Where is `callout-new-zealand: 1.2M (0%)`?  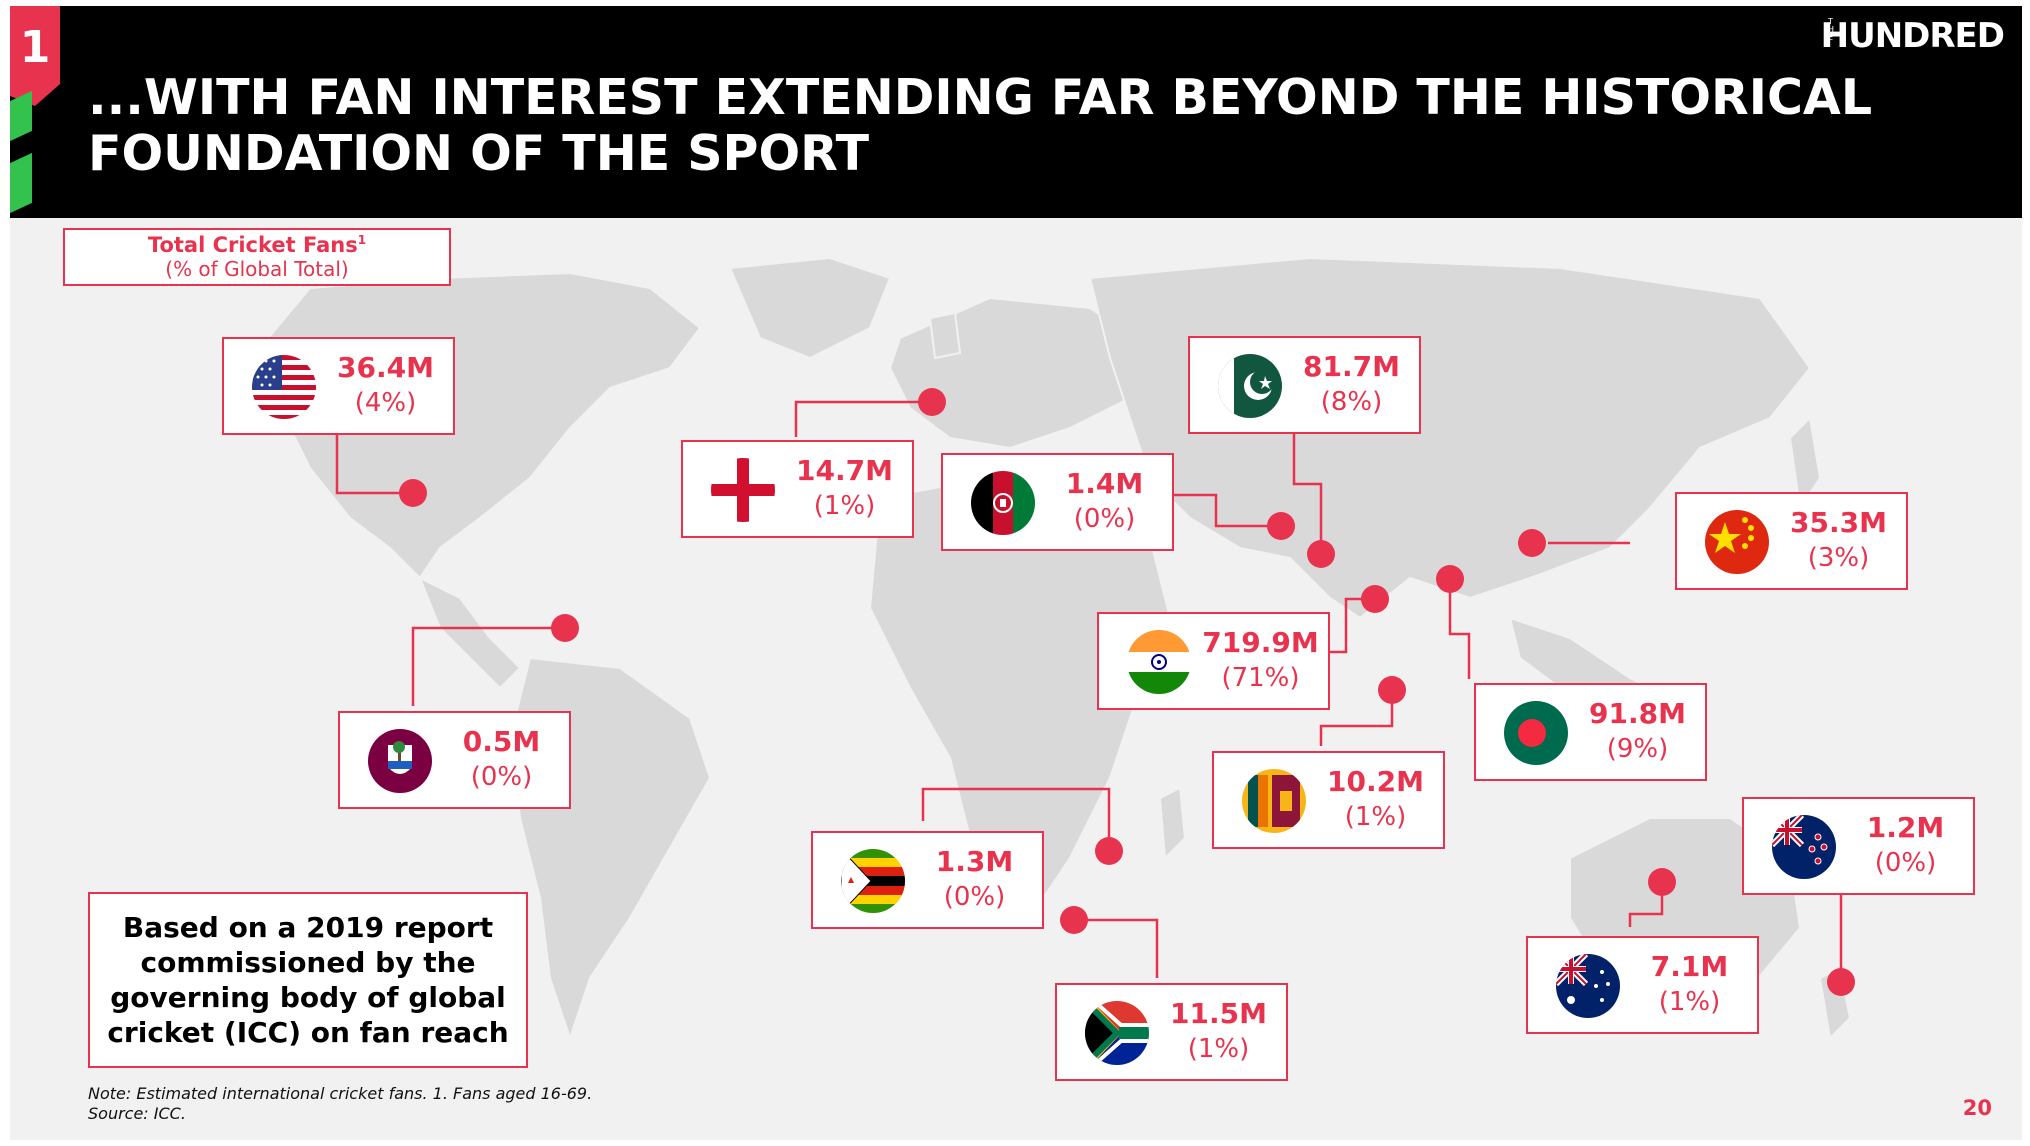
callout-new-zealand: 1.2M (0%) is located at coordinates (1858, 846).